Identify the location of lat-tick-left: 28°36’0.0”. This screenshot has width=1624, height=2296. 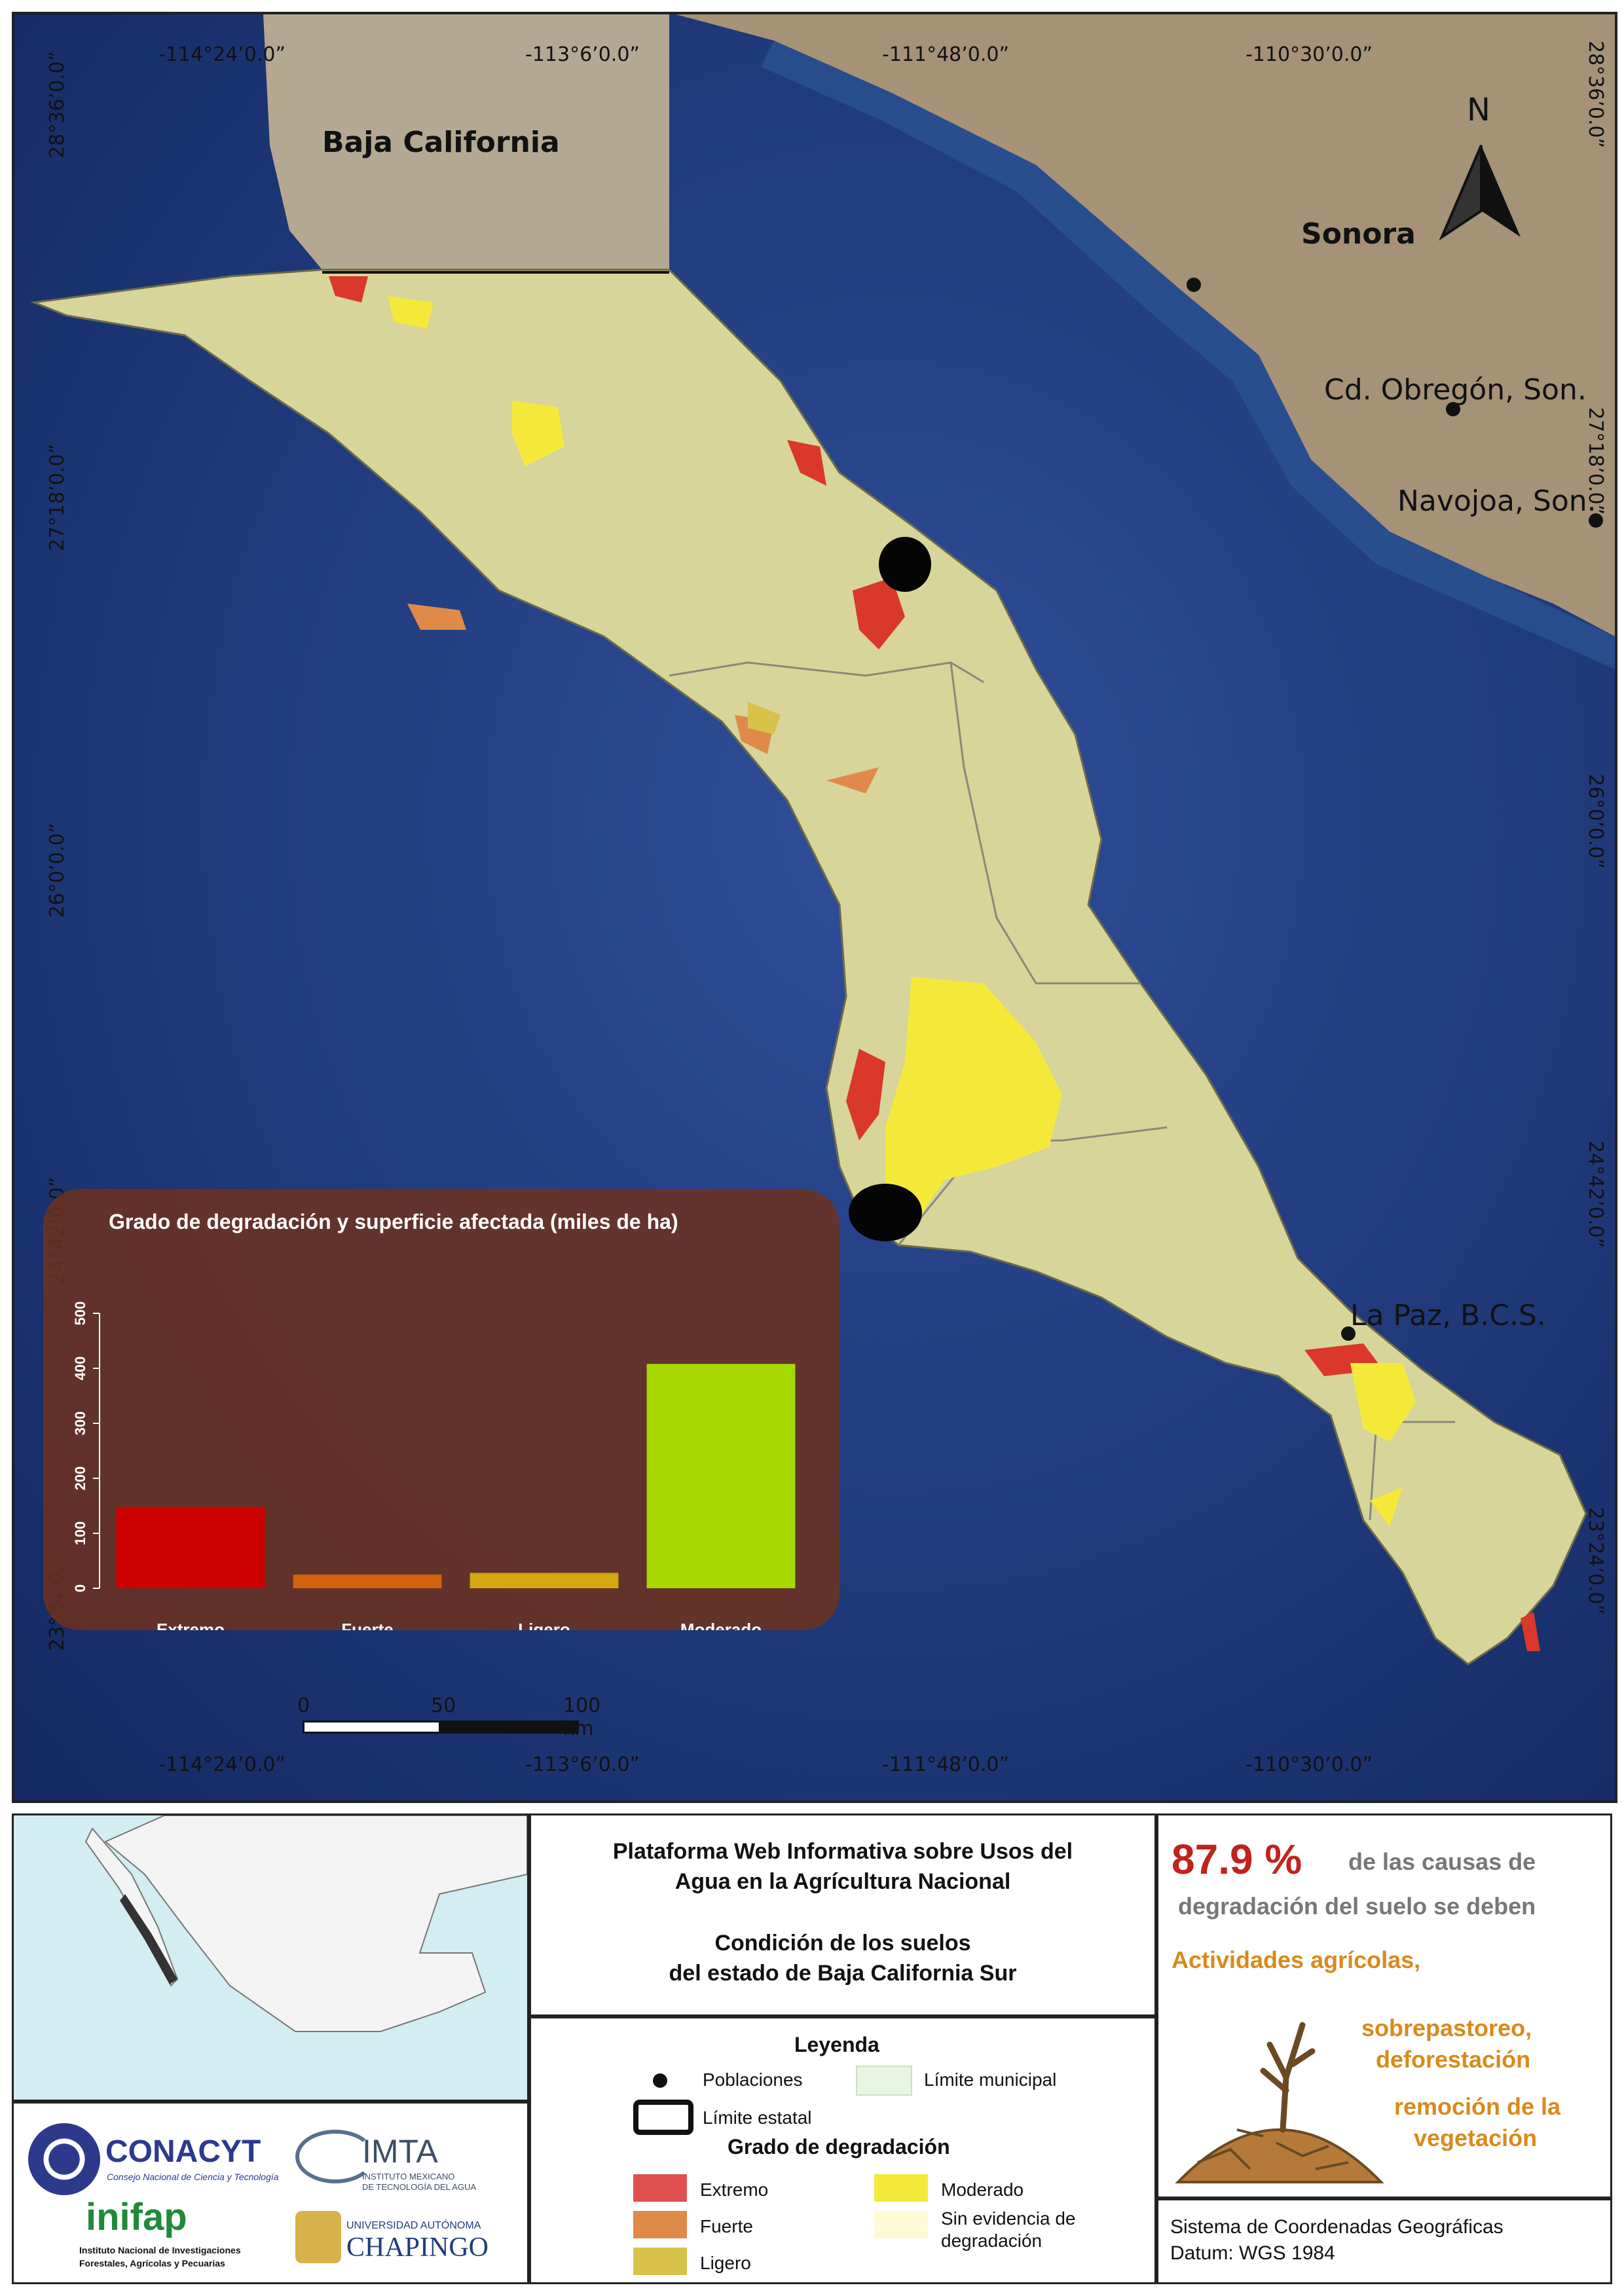
(57, 104).